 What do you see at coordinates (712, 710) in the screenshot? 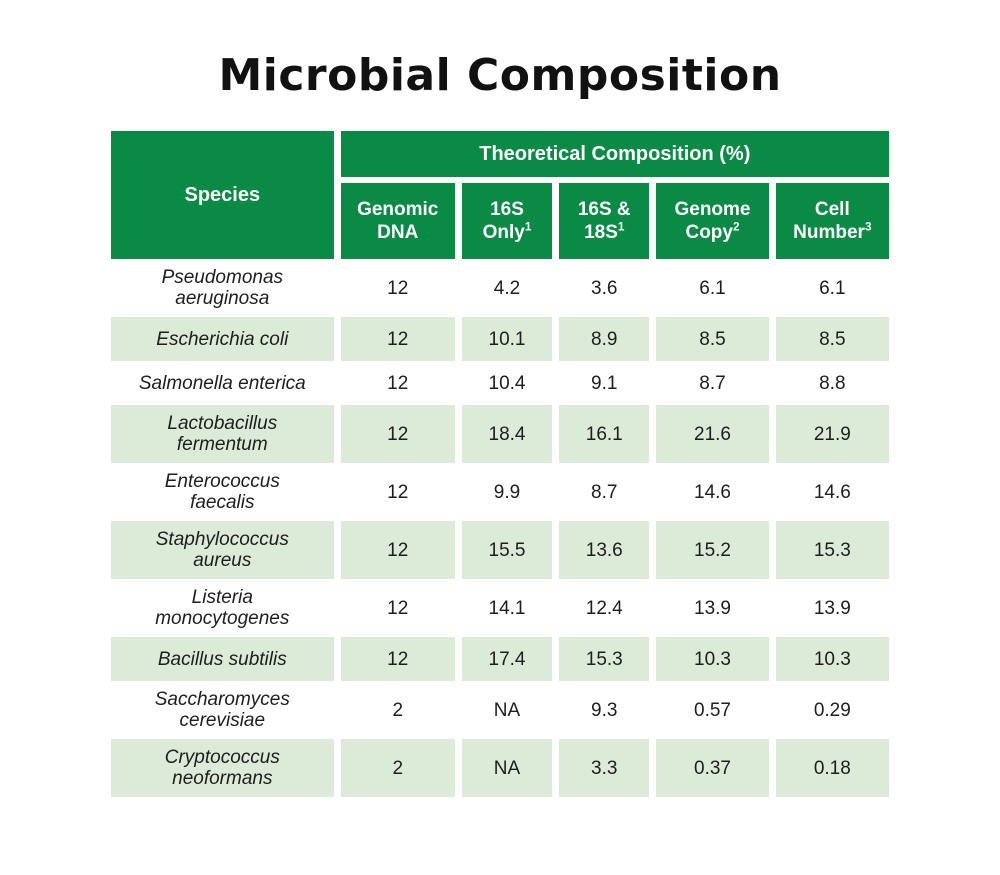
I see `value-genome-copy: 0.57` at bounding box center [712, 710].